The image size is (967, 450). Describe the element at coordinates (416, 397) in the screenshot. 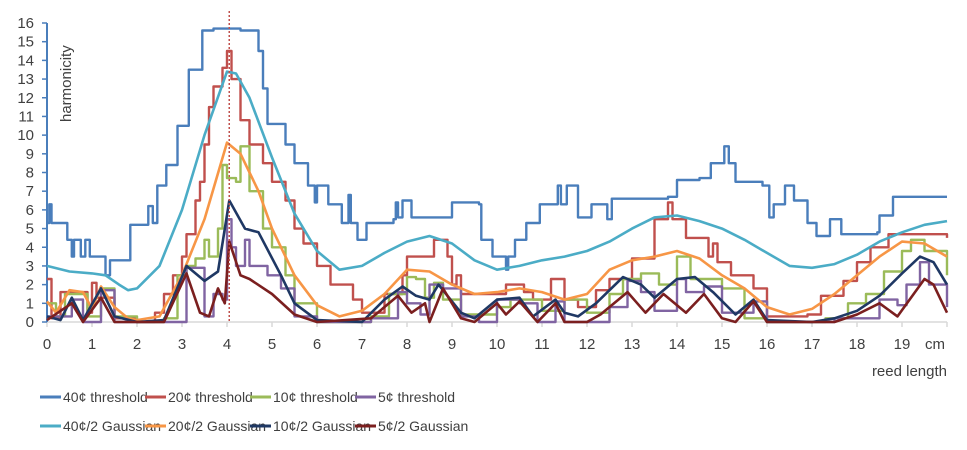

I see `legend-label: 5¢ threshold` at that location.